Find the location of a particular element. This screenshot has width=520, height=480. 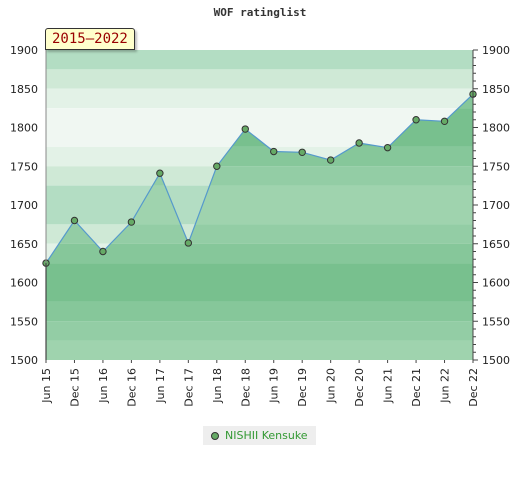

x-tick-label: Jun 20 is located at coordinates (331, 386).